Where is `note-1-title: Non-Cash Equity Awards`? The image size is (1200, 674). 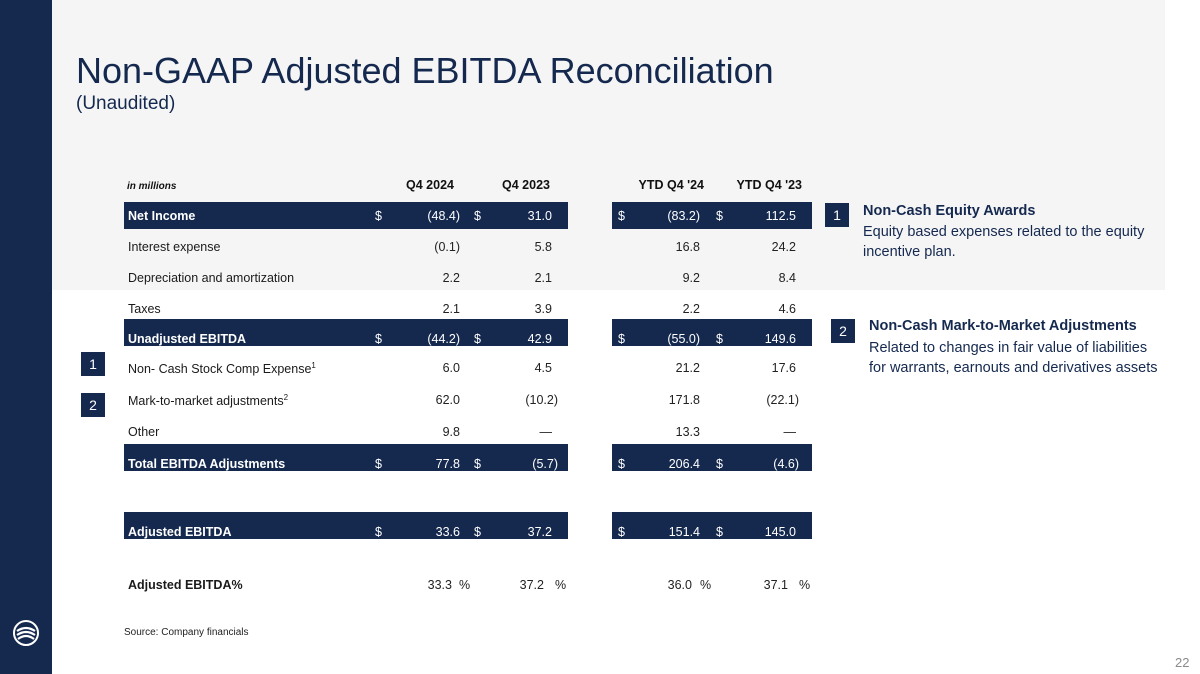 note-1-title: Non-Cash Equity Awards is located at coordinates (949, 211).